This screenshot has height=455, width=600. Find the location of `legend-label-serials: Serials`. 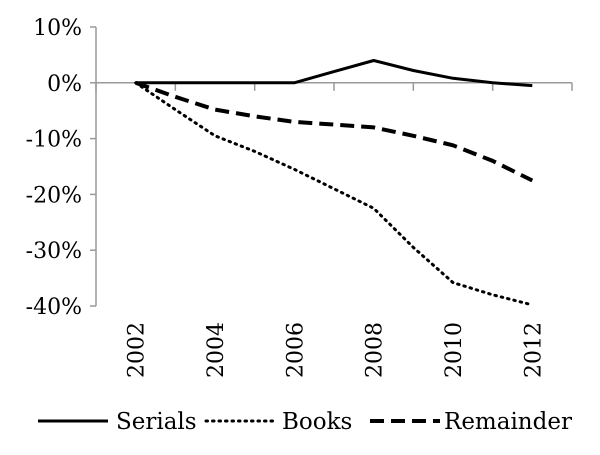

legend-label-serials: Serials is located at coordinates (156, 422).